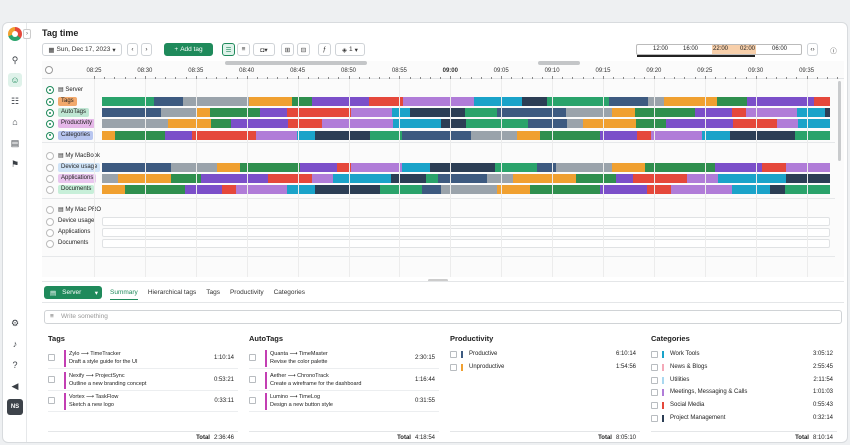 The image size is (850, 445). Describe the element at coordinates (15, 80) in the screenshot. I see `user-icon: ☺` at that location.